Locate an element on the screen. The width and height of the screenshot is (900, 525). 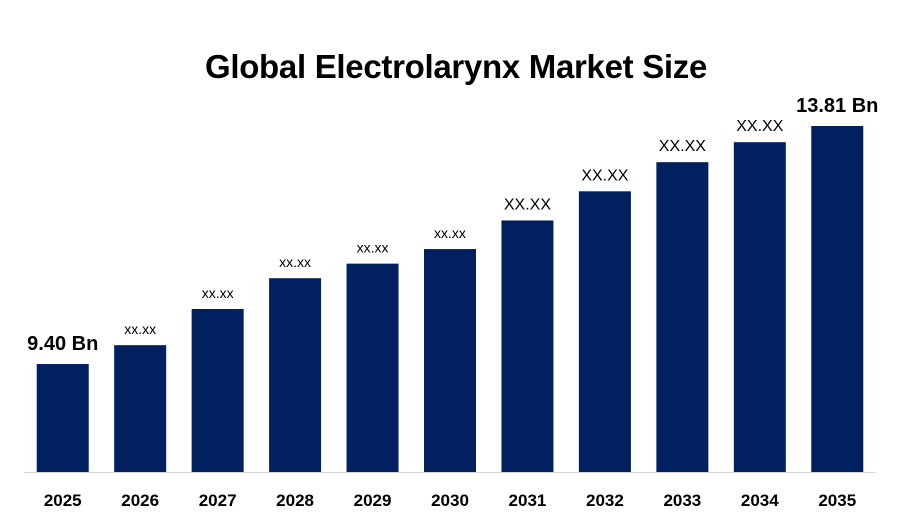
x-tick-label: 2033 is located at coordinates (682, 500).